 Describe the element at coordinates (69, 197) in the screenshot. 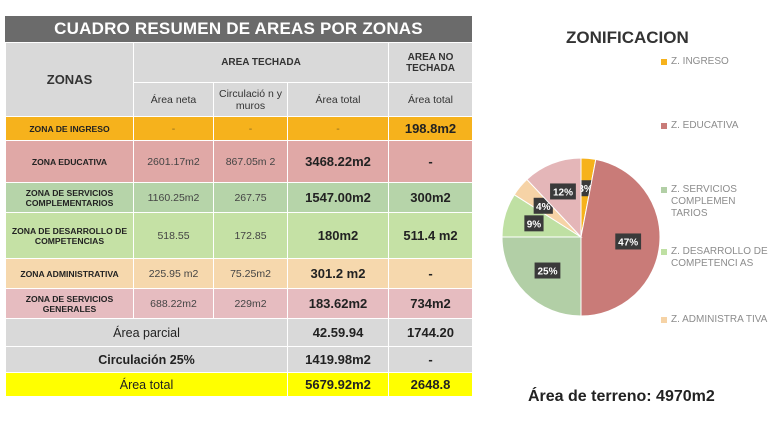

I see `zona-name: ZONA DE SERVICIOS COMPLEMENTARIOS` at that location.